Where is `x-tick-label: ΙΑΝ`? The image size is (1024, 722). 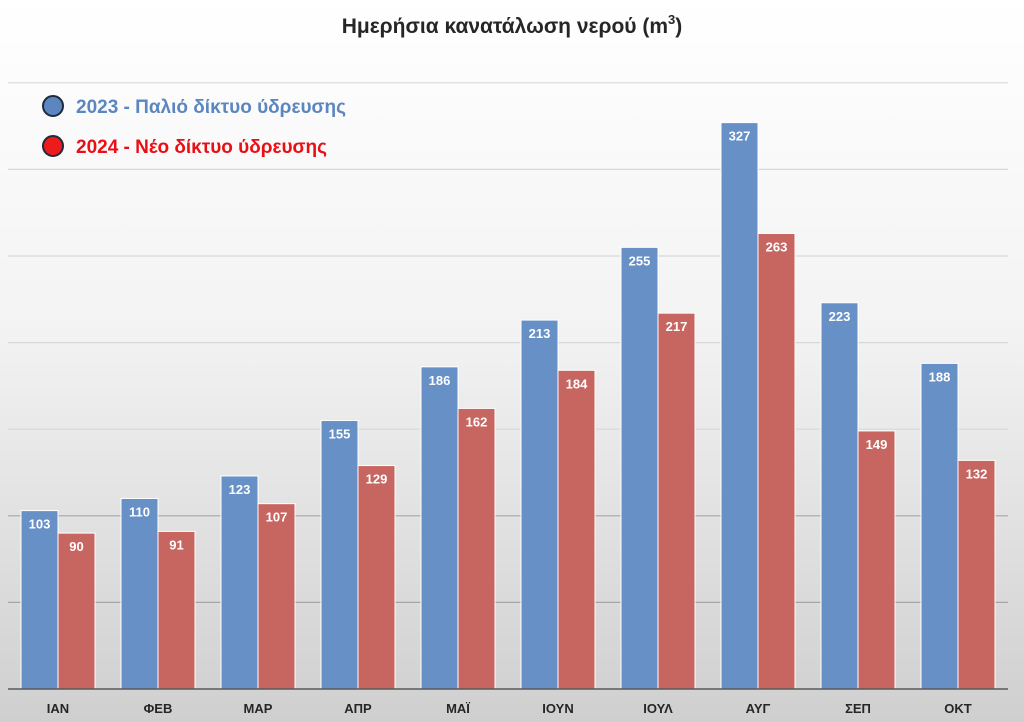 x-tick-label: ΙΑΝ is located at coordinates (58, 708).